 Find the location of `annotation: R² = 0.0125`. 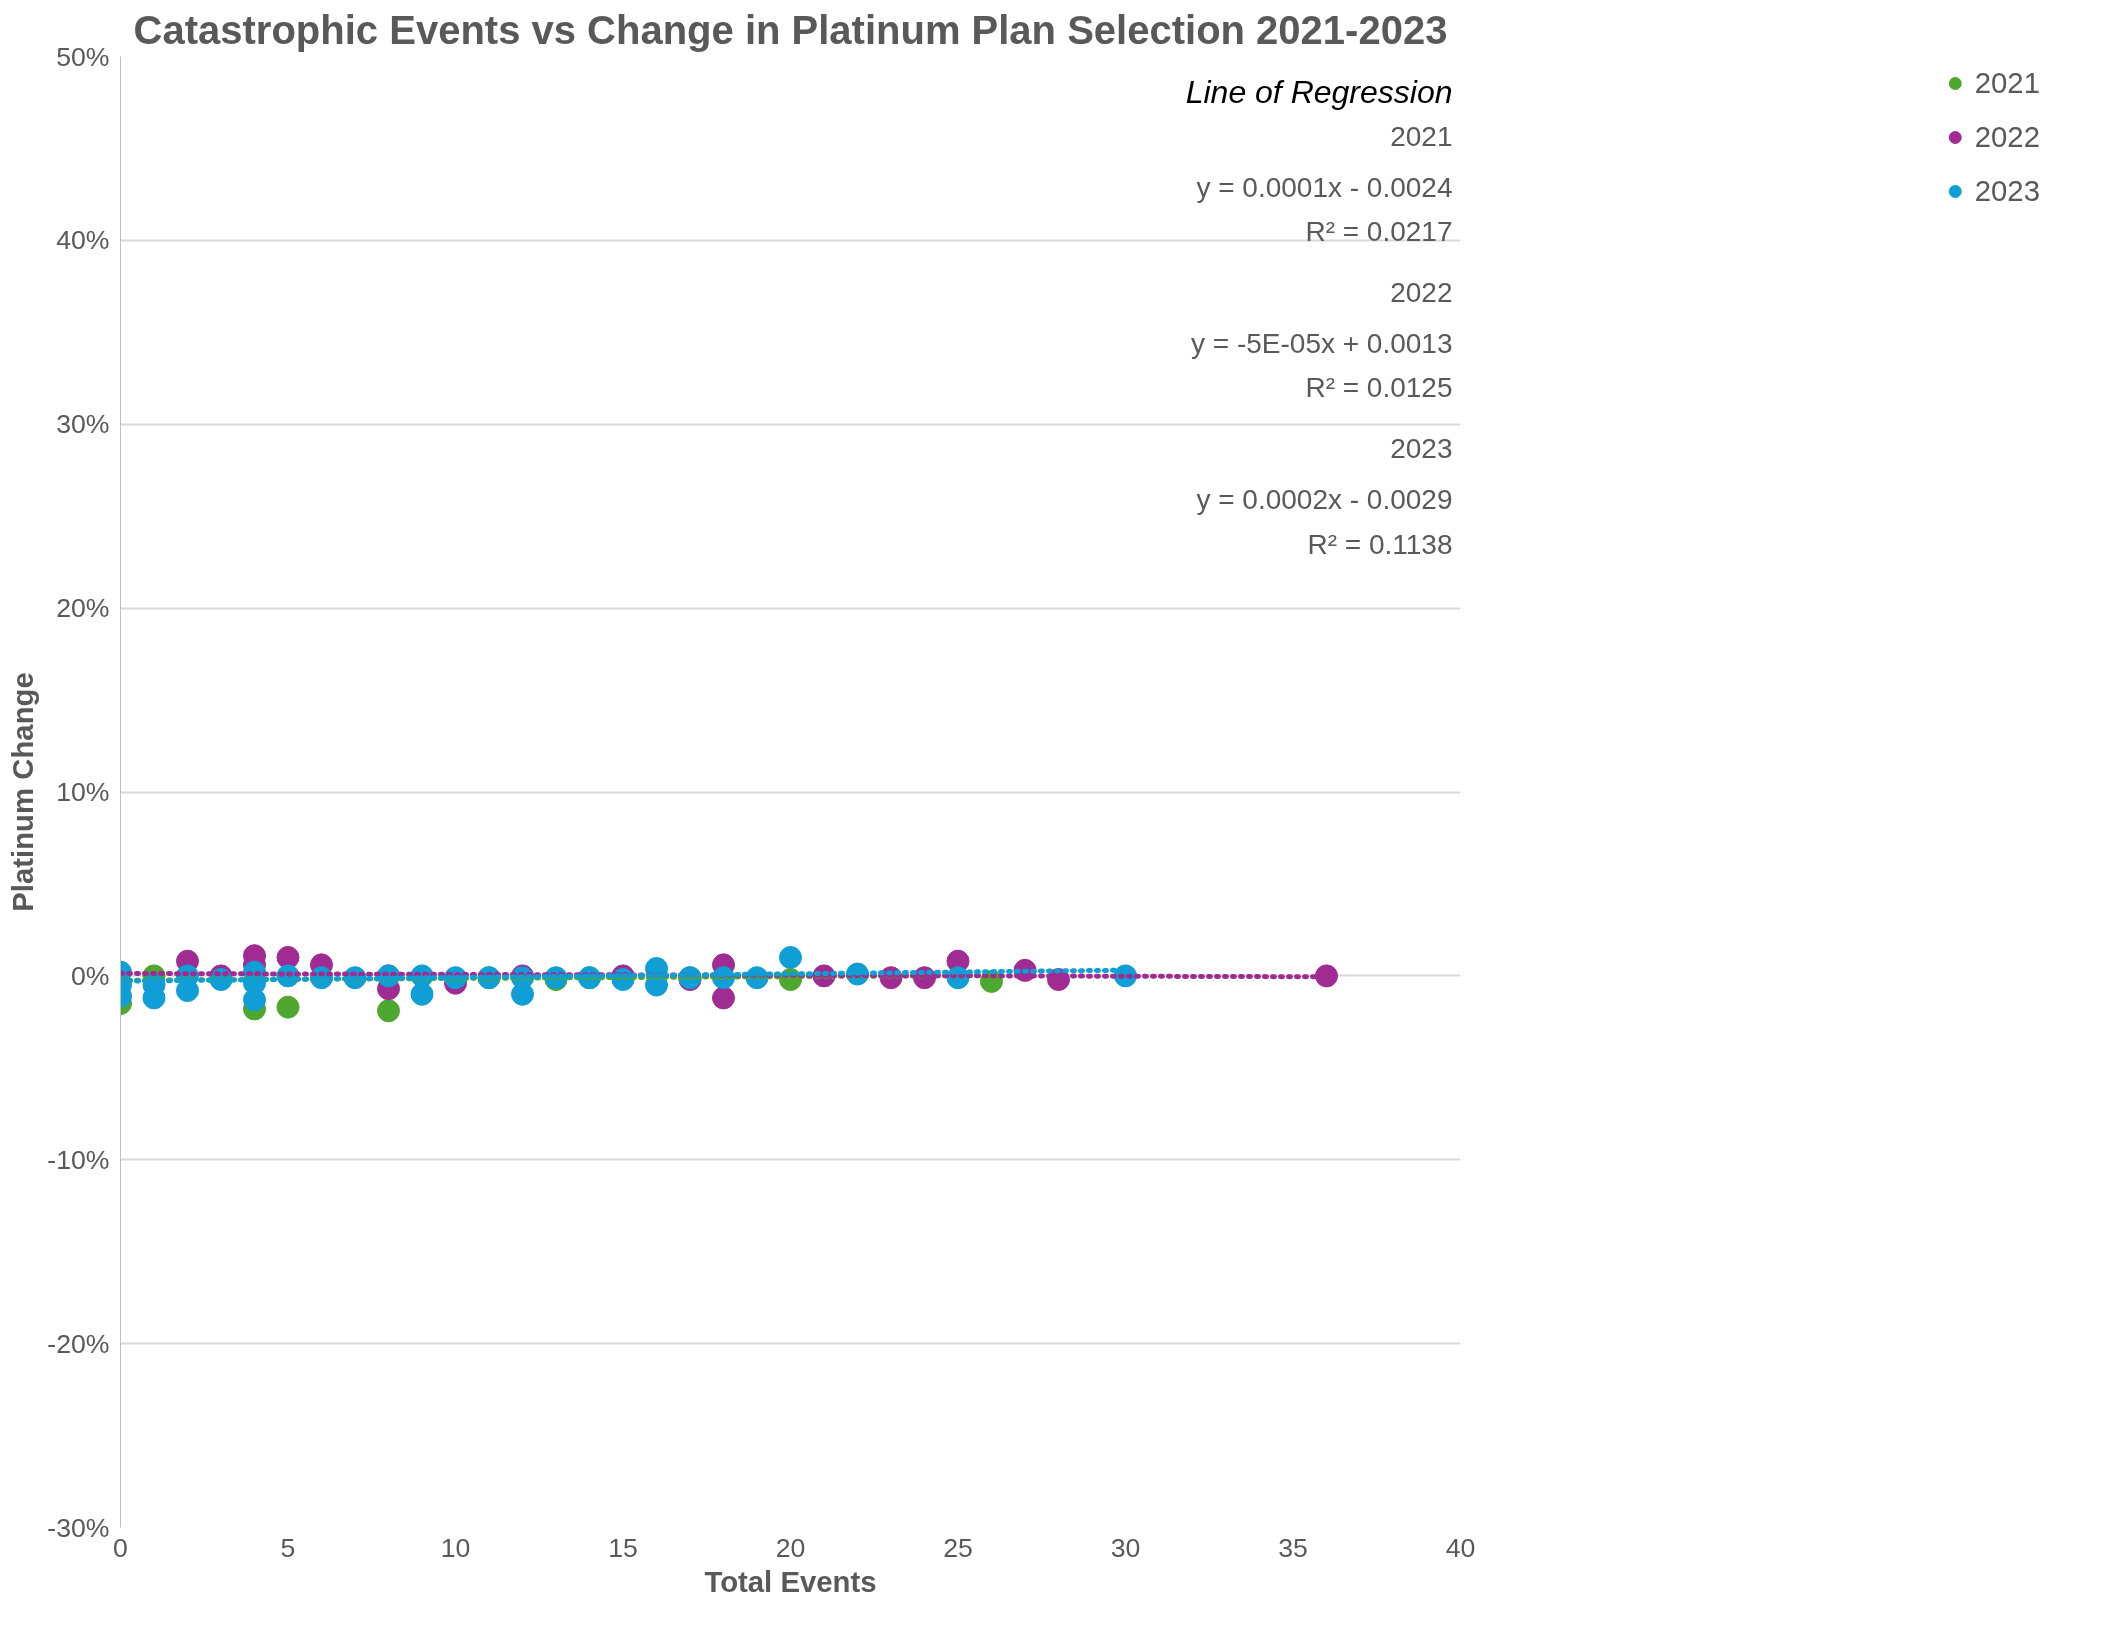

annotation: R² = 0.0125 is located at coordinates (1379, 388).